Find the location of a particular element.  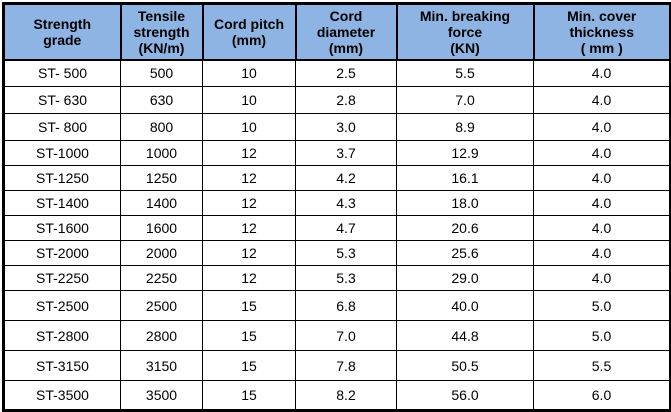

cell-cord-diameter: 7.8 is located at coordinates (346, 365).